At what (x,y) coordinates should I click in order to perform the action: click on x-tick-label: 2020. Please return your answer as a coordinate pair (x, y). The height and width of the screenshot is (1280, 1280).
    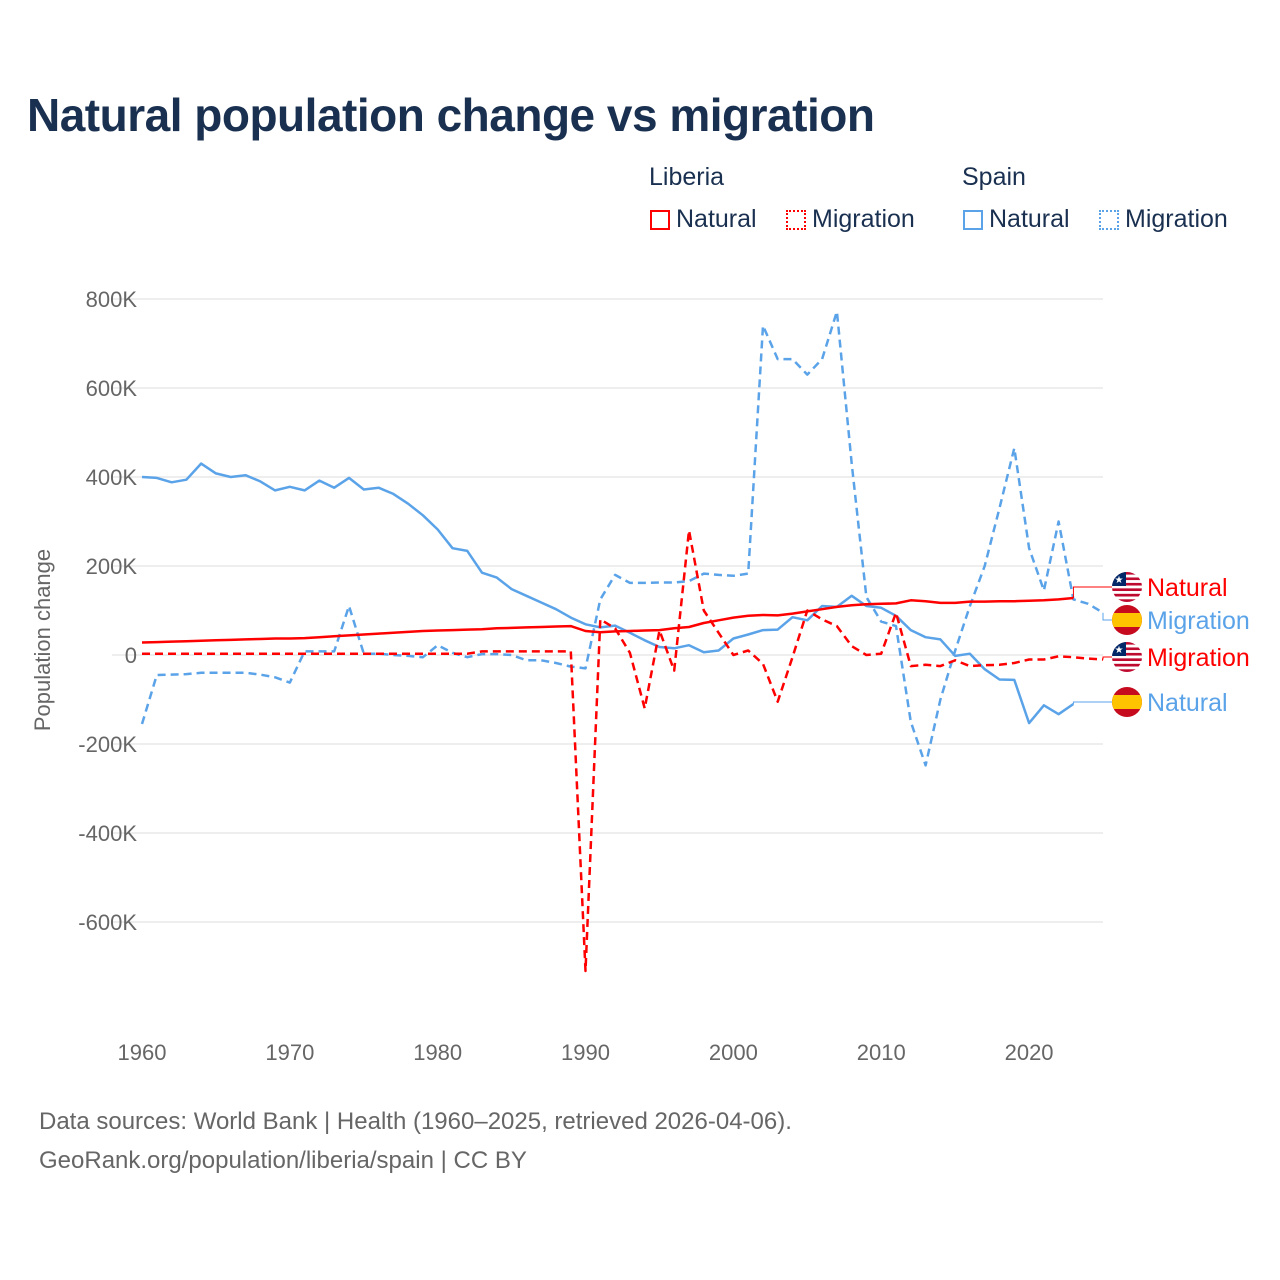
    Looking at the image, I should click on (1029, 1052).